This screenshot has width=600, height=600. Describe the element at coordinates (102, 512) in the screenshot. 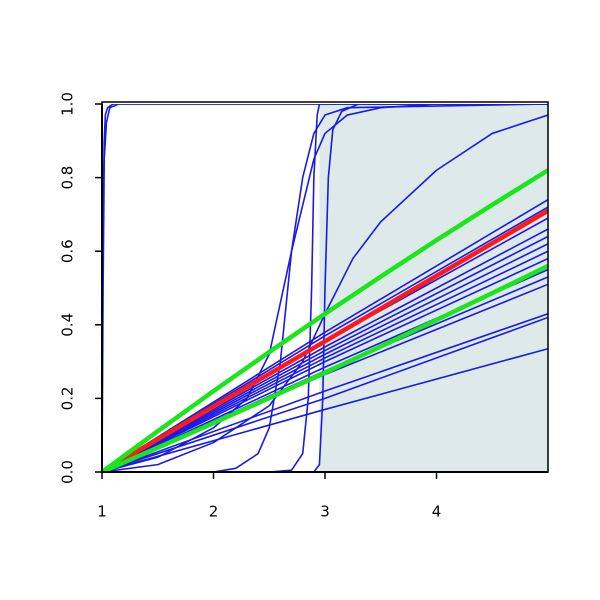

I see `x-tick-label: 1` at that location.